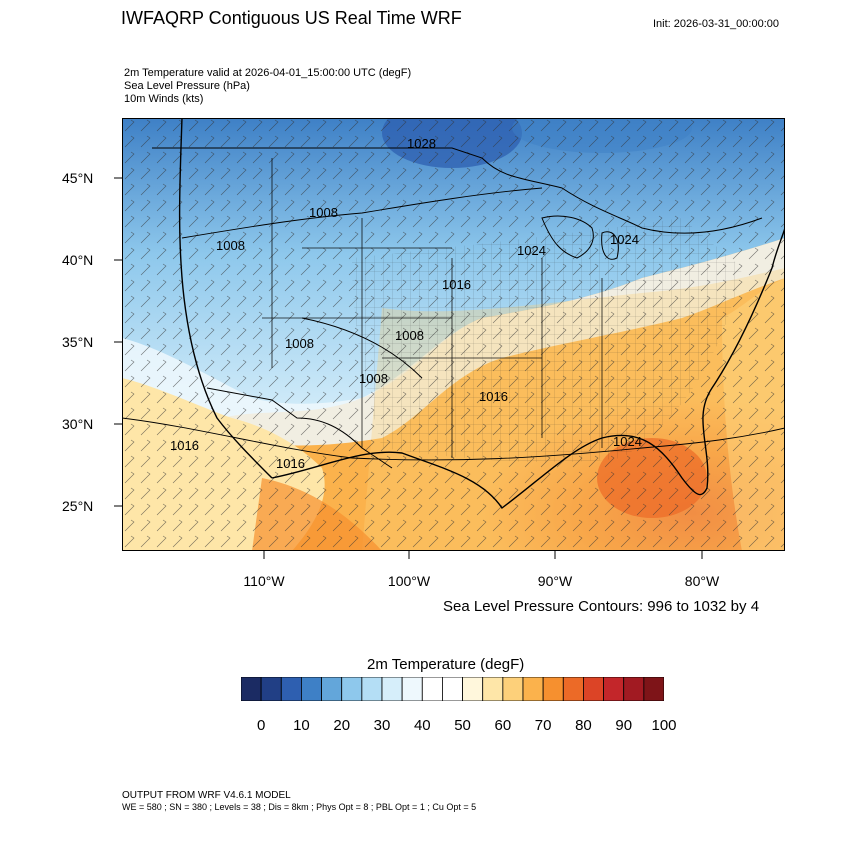  I want to click on colorbar-tick-label: 50, so click(462, 725).